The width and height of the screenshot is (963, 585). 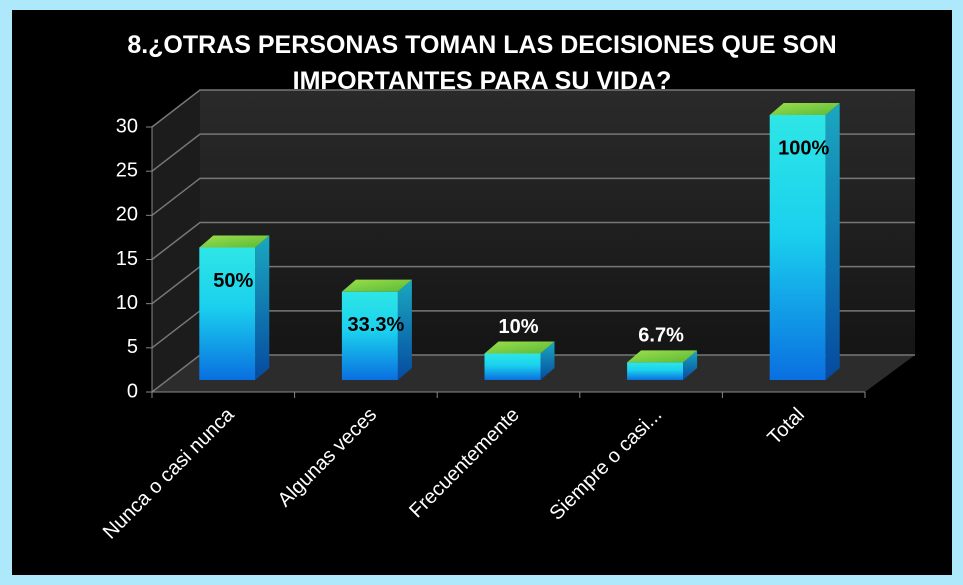 I want to click on data-label: 100%, so click(x=803, y=148).